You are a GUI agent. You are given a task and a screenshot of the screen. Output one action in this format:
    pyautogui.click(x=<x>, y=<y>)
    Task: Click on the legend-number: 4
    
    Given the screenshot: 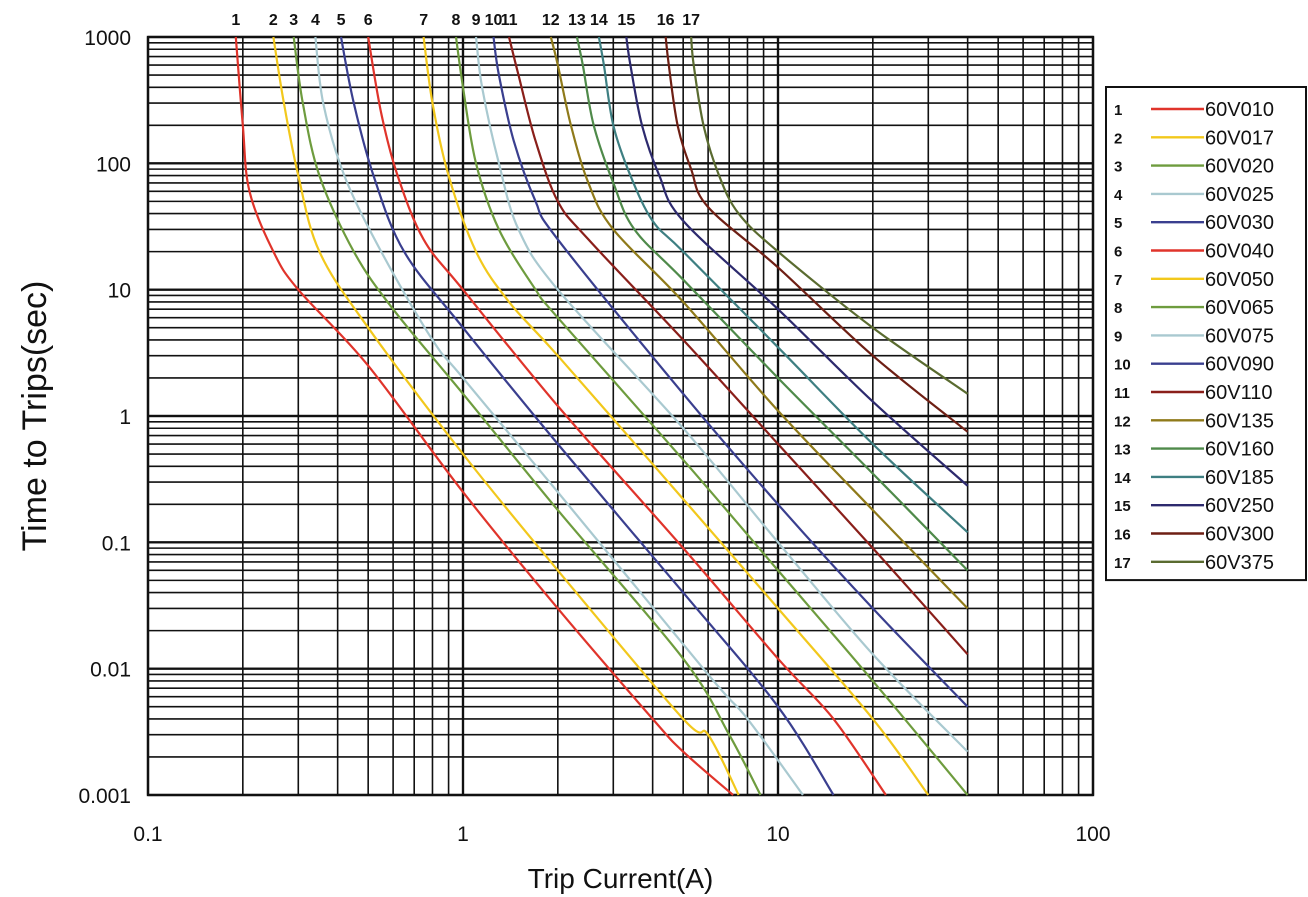 What is the action you would take?
    pyautogui.click(x=1118, y=195)
    